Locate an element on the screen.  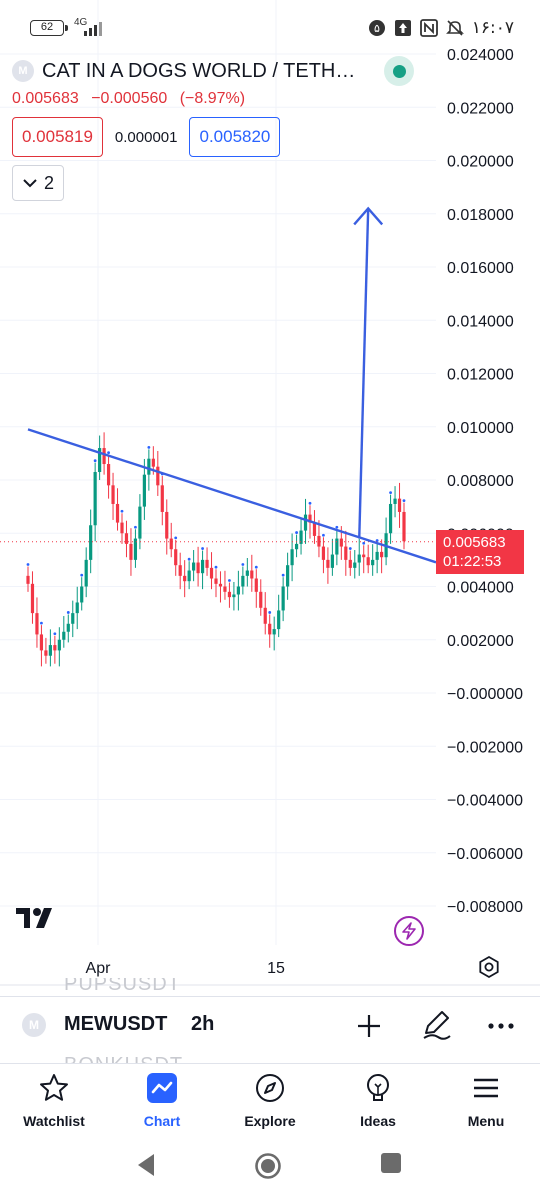
plus-icon is located at coordinates (369, 1026).